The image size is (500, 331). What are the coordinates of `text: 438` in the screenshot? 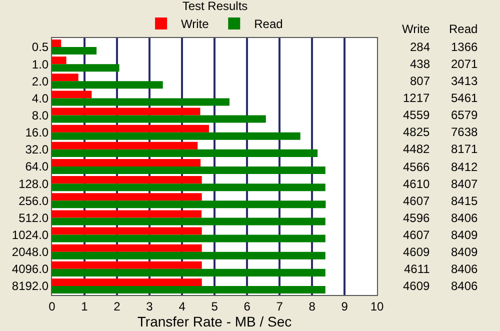 It's located at (420, 64).